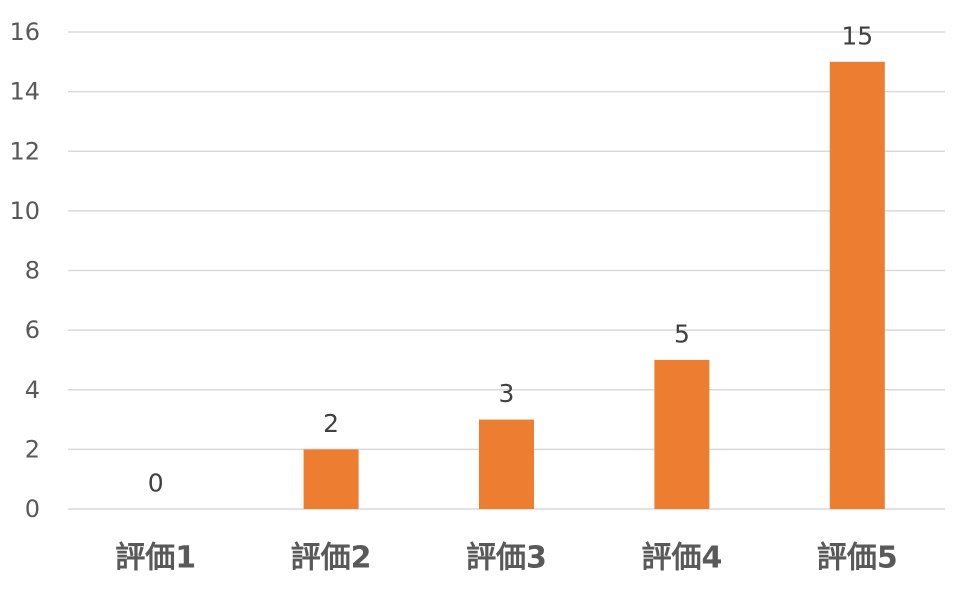  I want to click on y-tick-label: 2, so click(32, 449).